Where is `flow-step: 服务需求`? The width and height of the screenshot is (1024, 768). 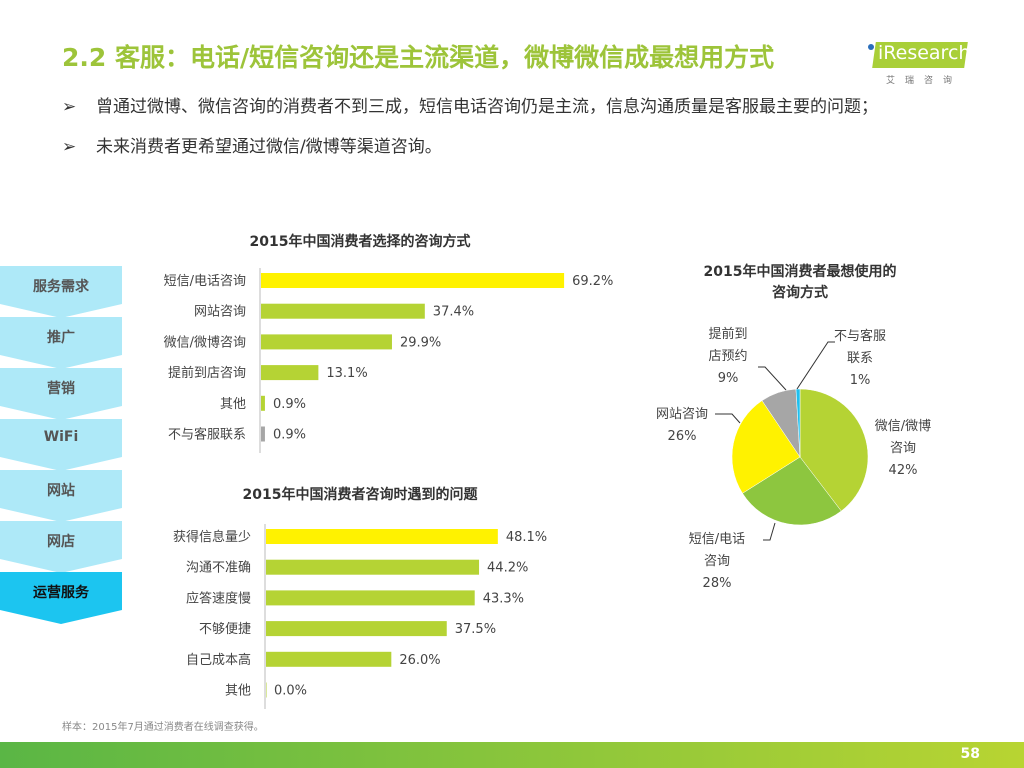 flow-step: 服务需求 is located at coordinates (61, 292).